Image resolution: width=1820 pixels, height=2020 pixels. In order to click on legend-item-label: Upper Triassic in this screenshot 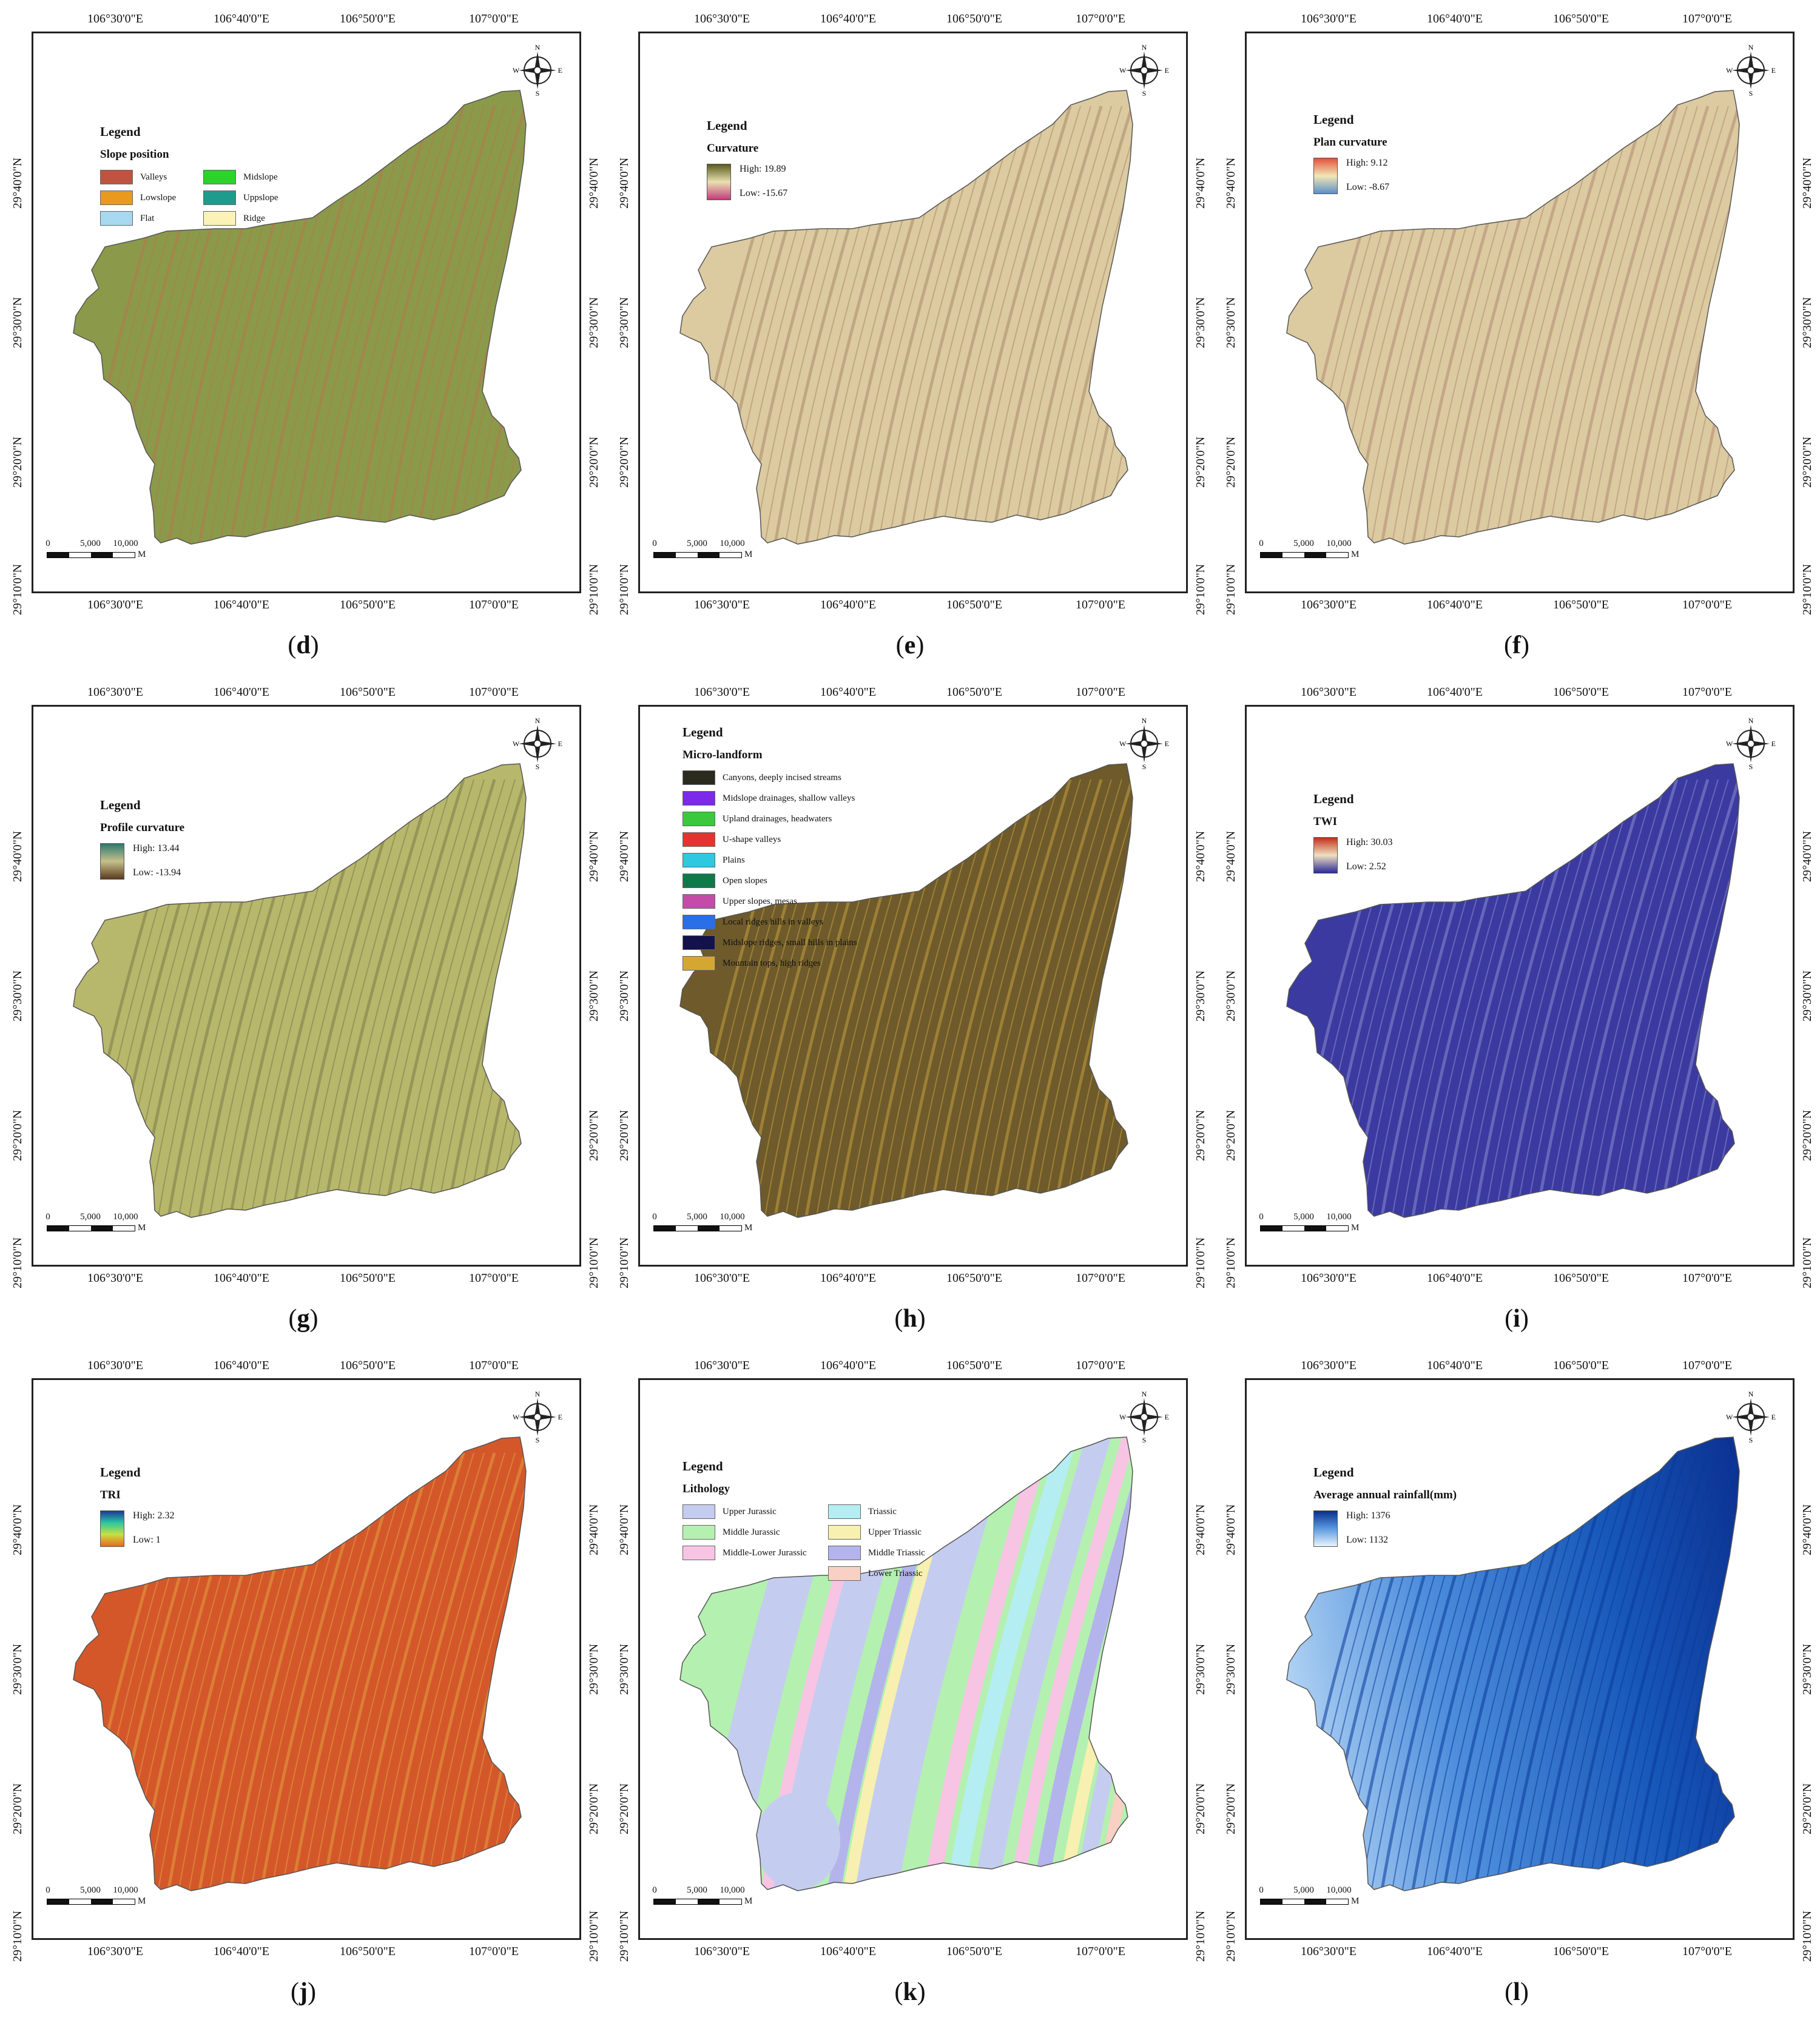, I will do `click(895, 1532)`.